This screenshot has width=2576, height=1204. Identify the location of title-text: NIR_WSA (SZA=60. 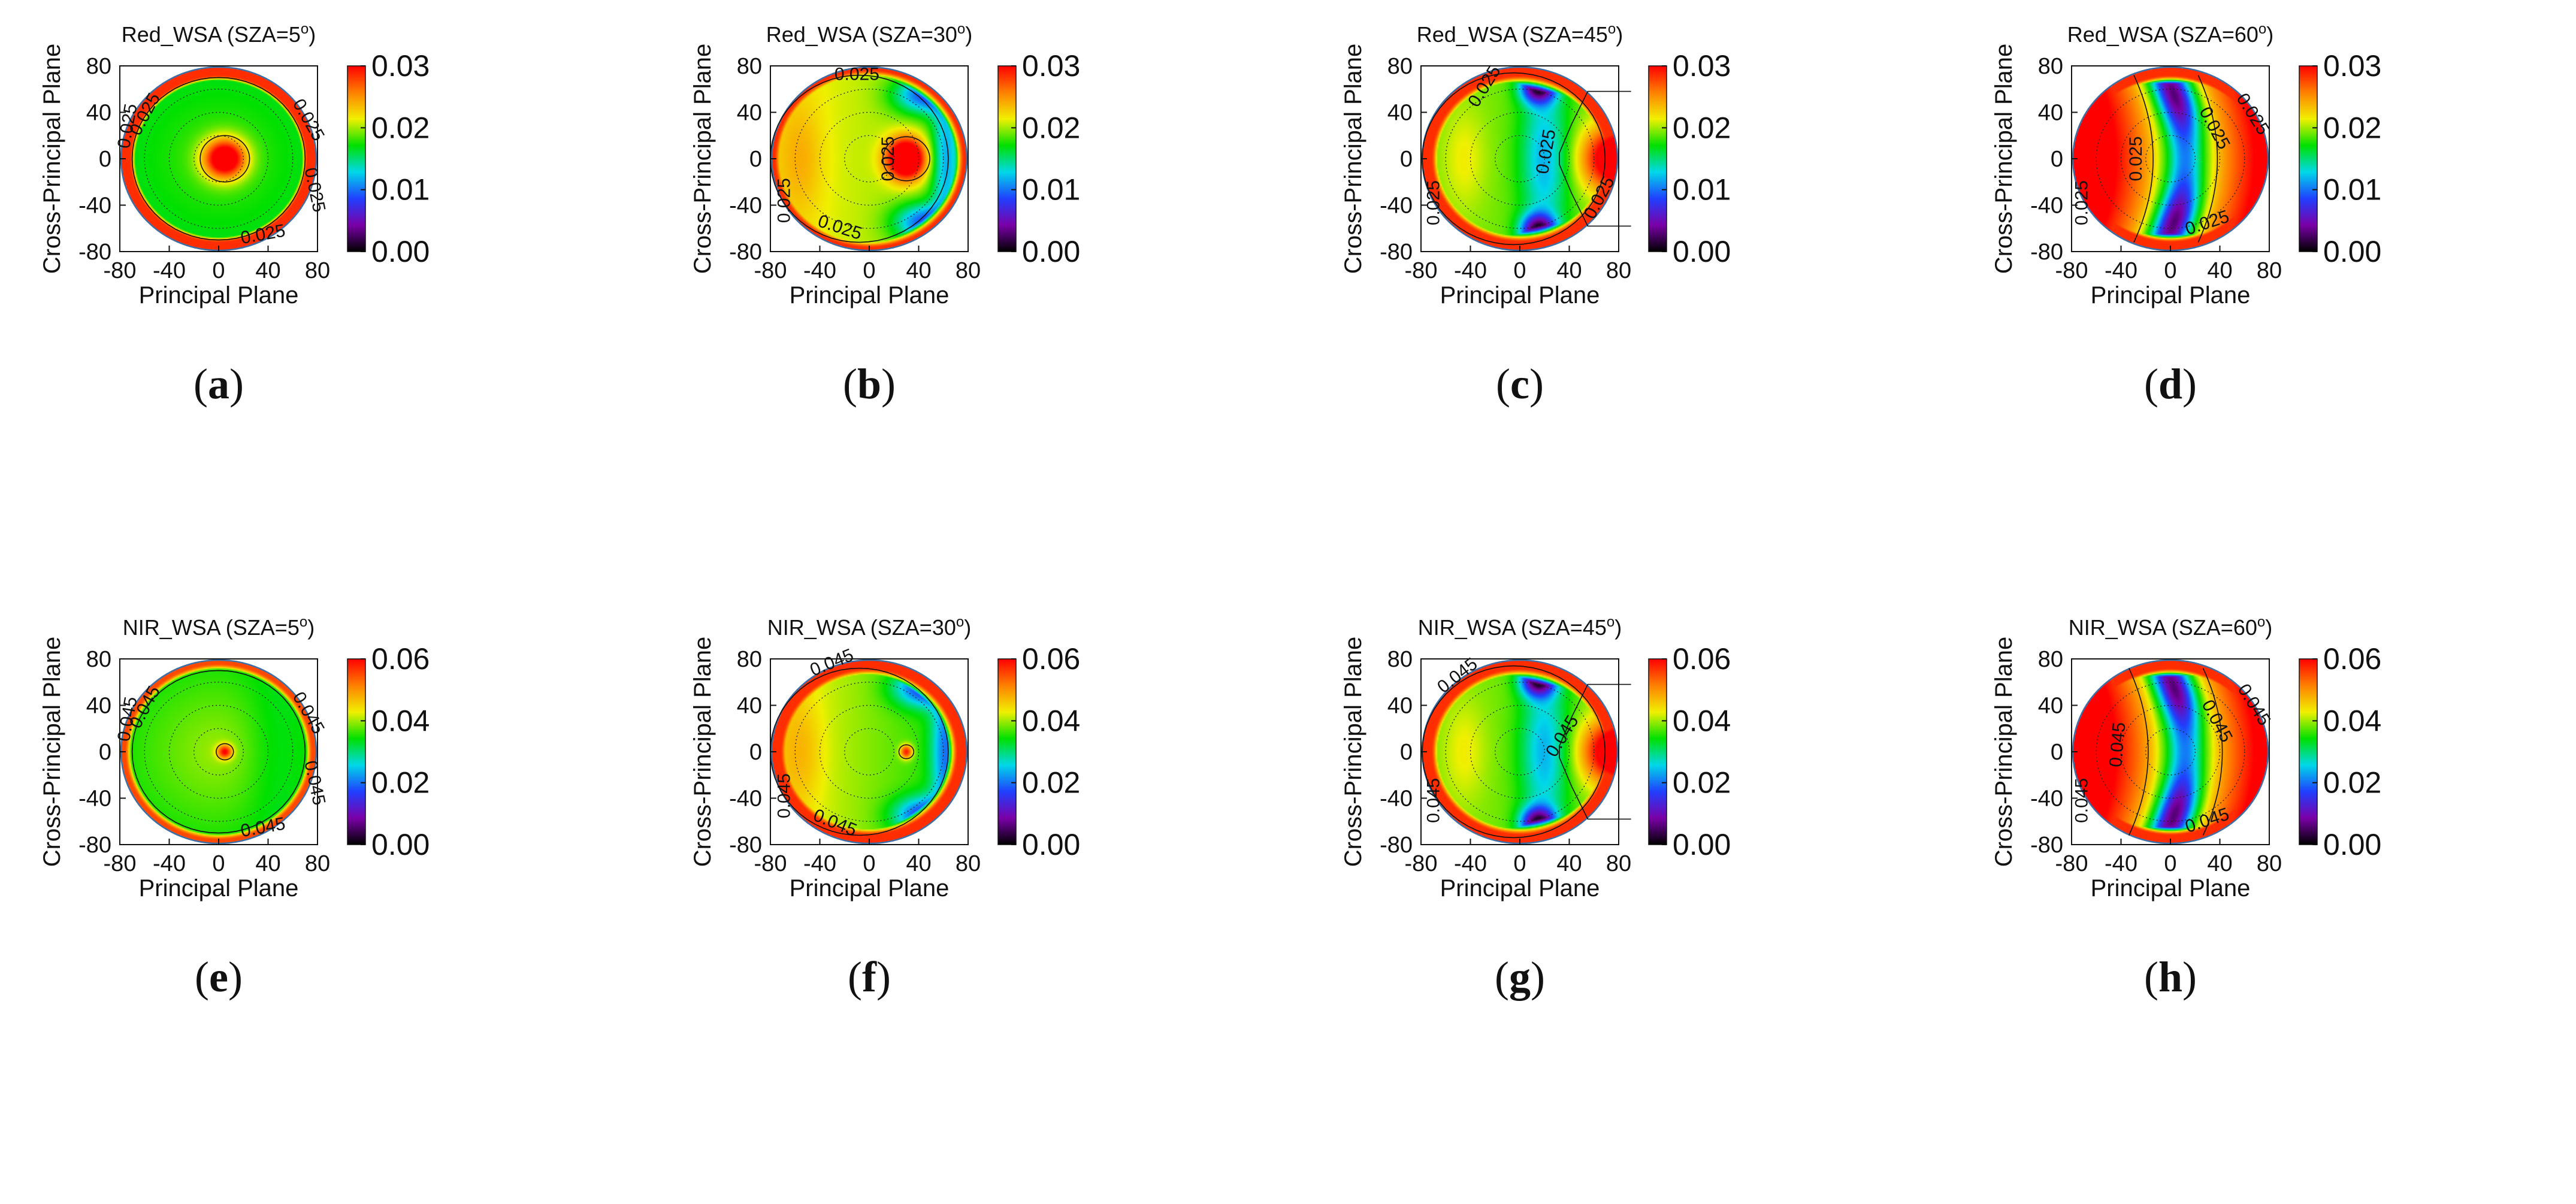
(2163, 627).